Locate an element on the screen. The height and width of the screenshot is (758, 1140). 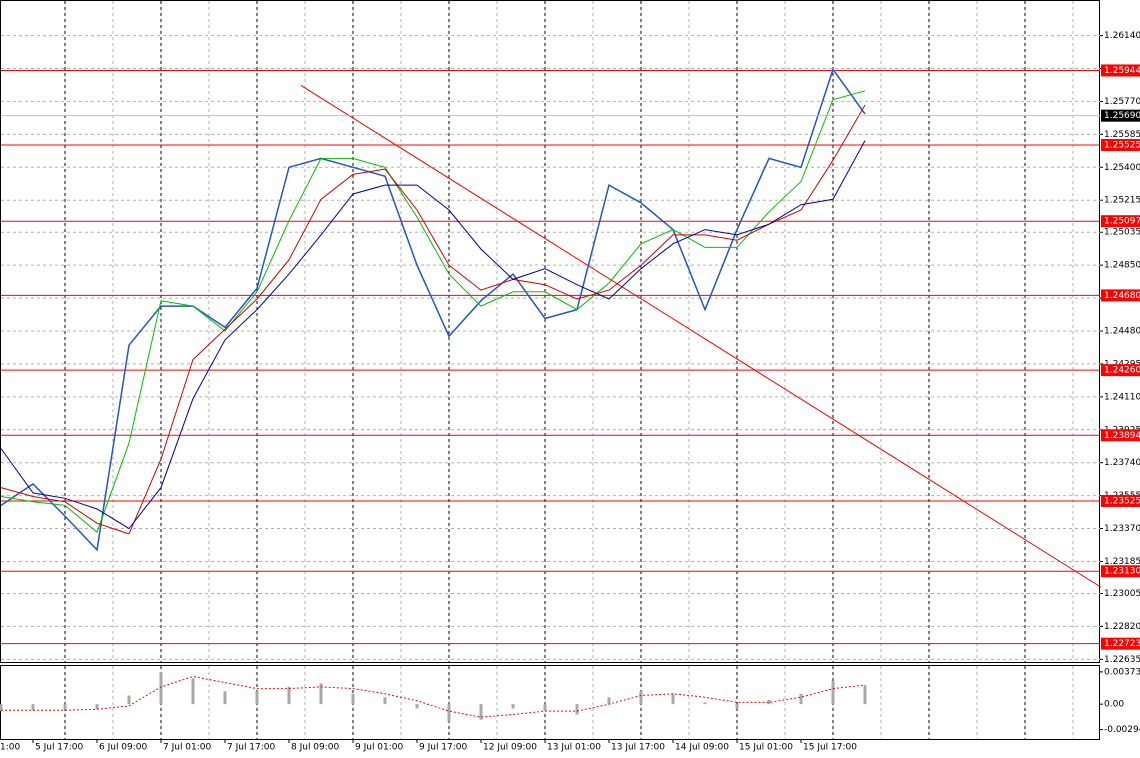
x-tick-label: 9 Jul 01:00 is located at coordinates (379, 748).